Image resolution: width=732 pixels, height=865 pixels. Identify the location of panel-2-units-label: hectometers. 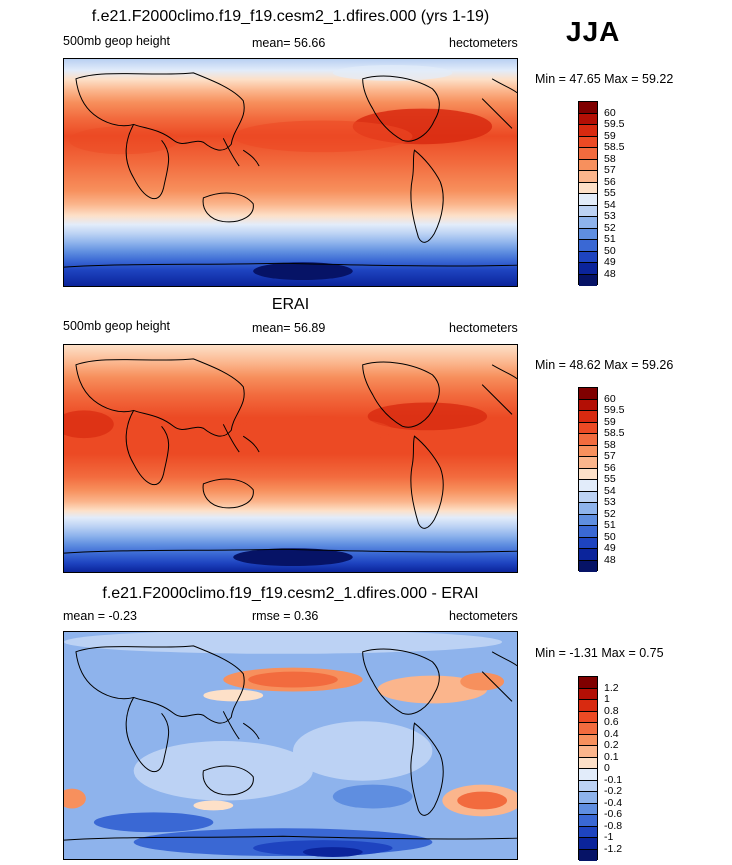
(483, 328).